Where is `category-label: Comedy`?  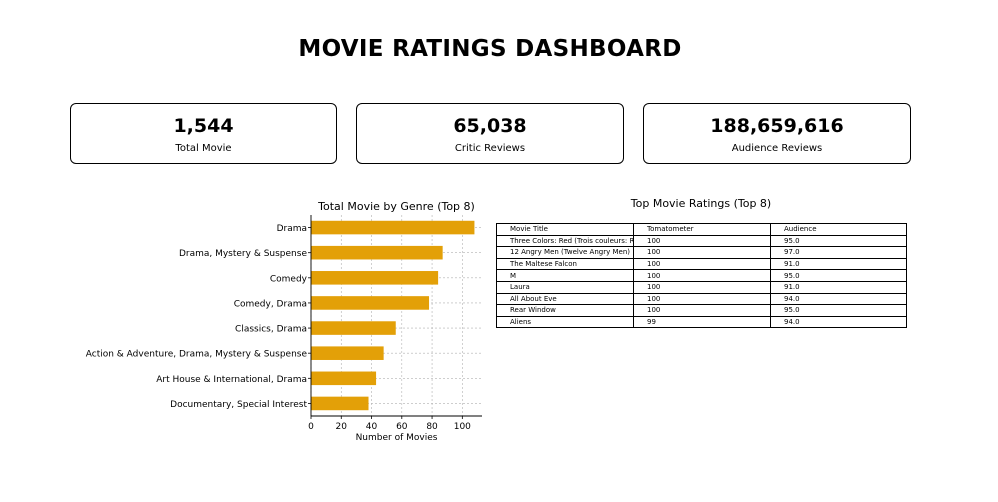
category-label: Comedy is located at coordinates (289, 279).